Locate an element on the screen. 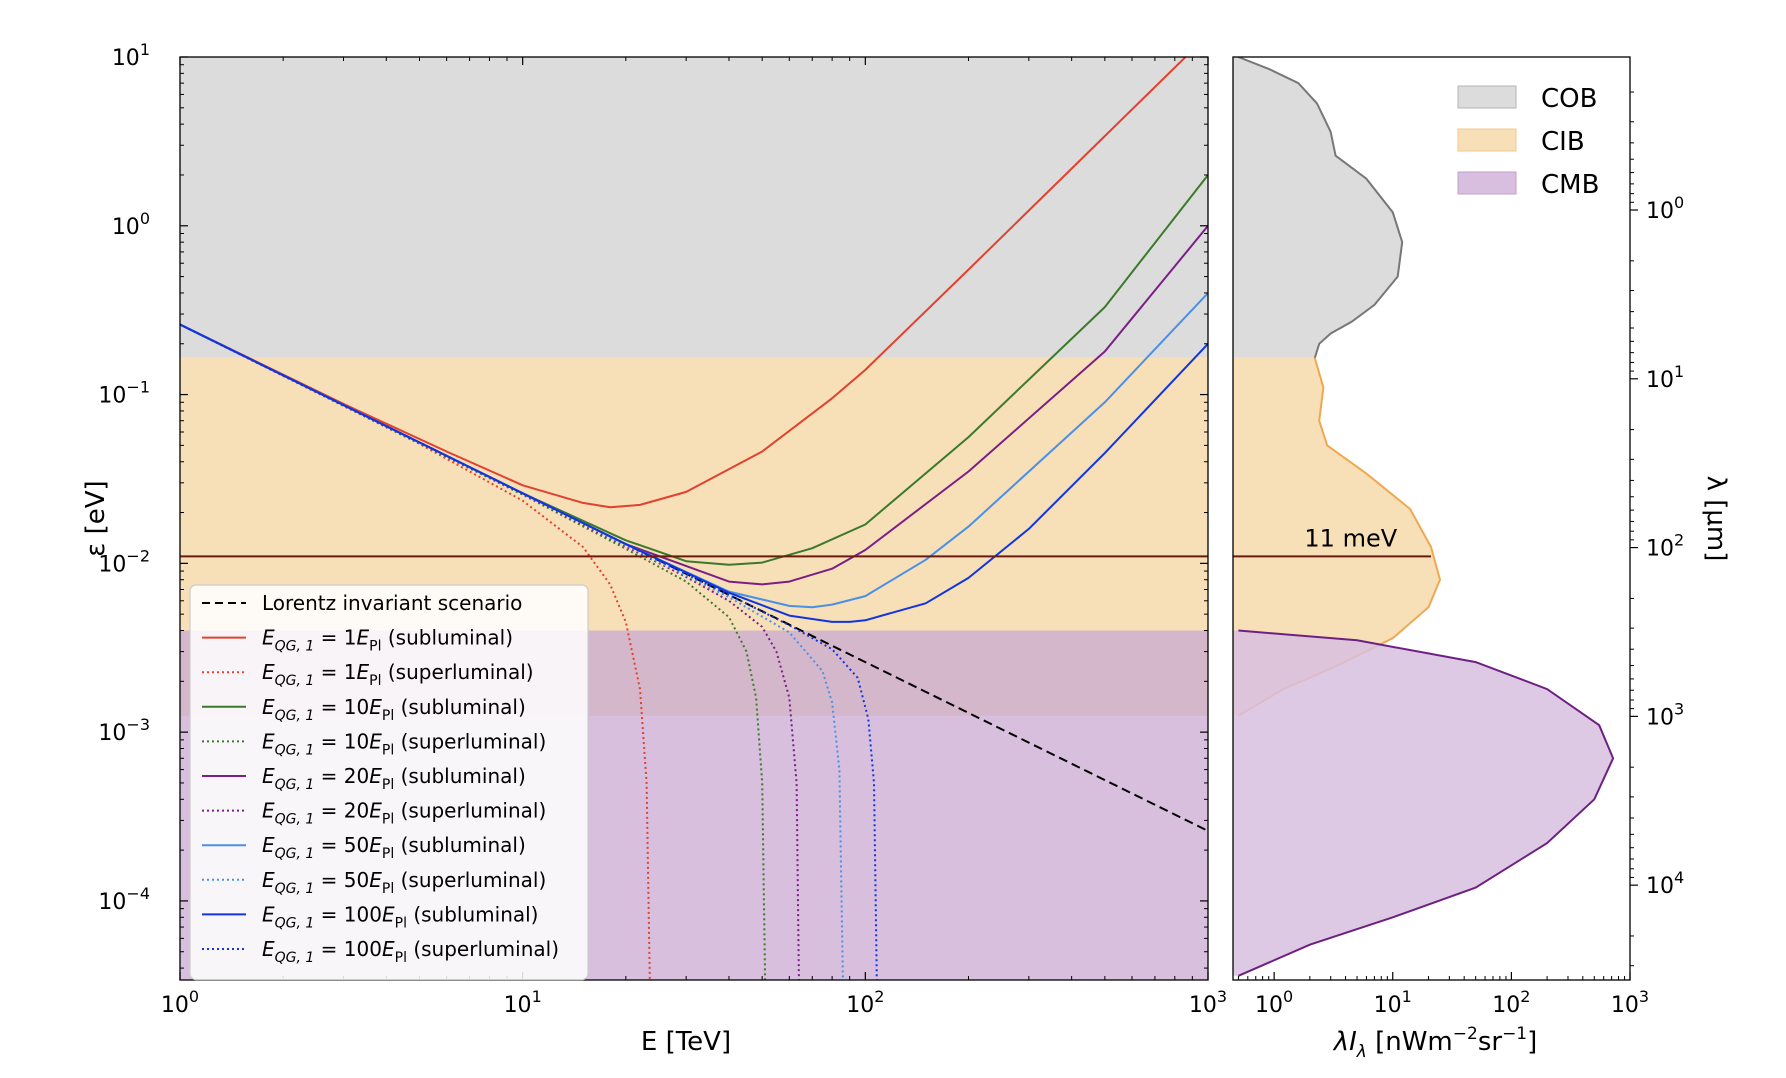  left-y-tick-label-4: 10⁰ is located at coordinates (131, 224).